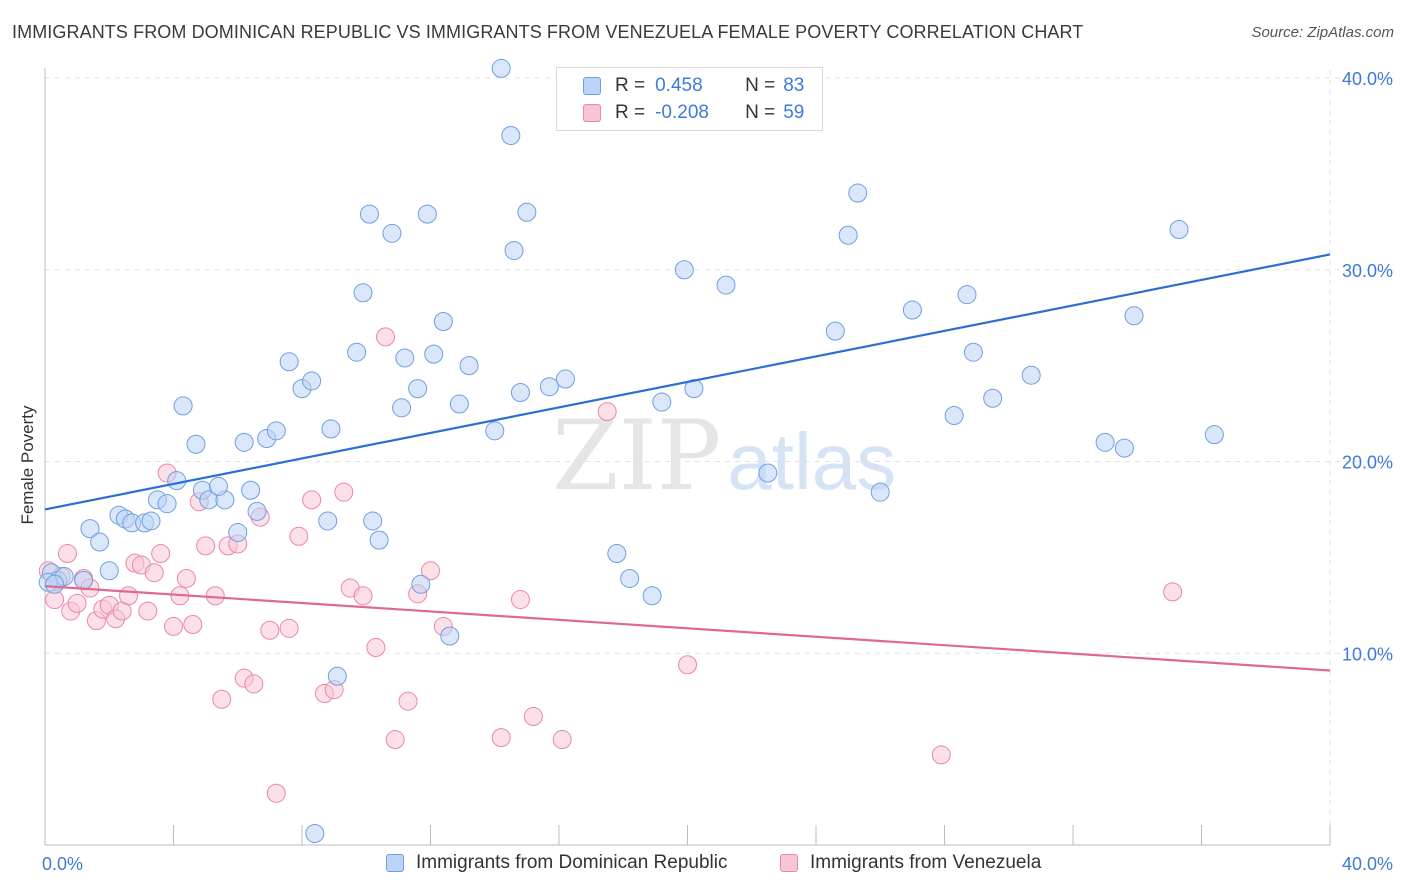 The height and width of the screenshot is (892, 1406). What do you see at coordinates (682, 112) in the screenshot?
I see `legend-r-value: -0.208` at bounding box center [682, 112].